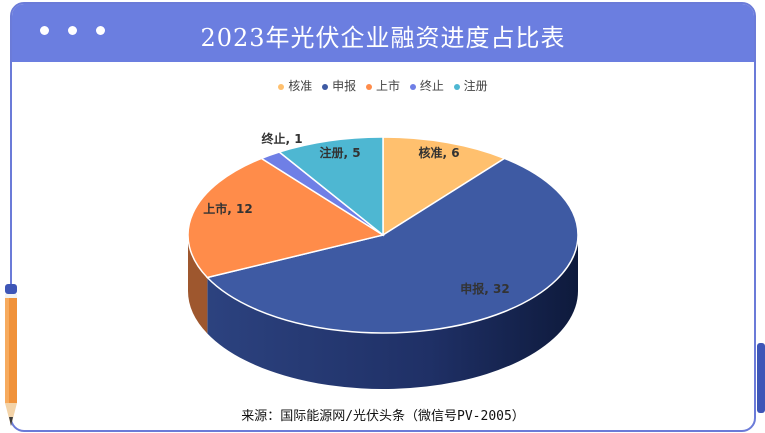  I want to click on legend-label: 注册, so click(475, 86).